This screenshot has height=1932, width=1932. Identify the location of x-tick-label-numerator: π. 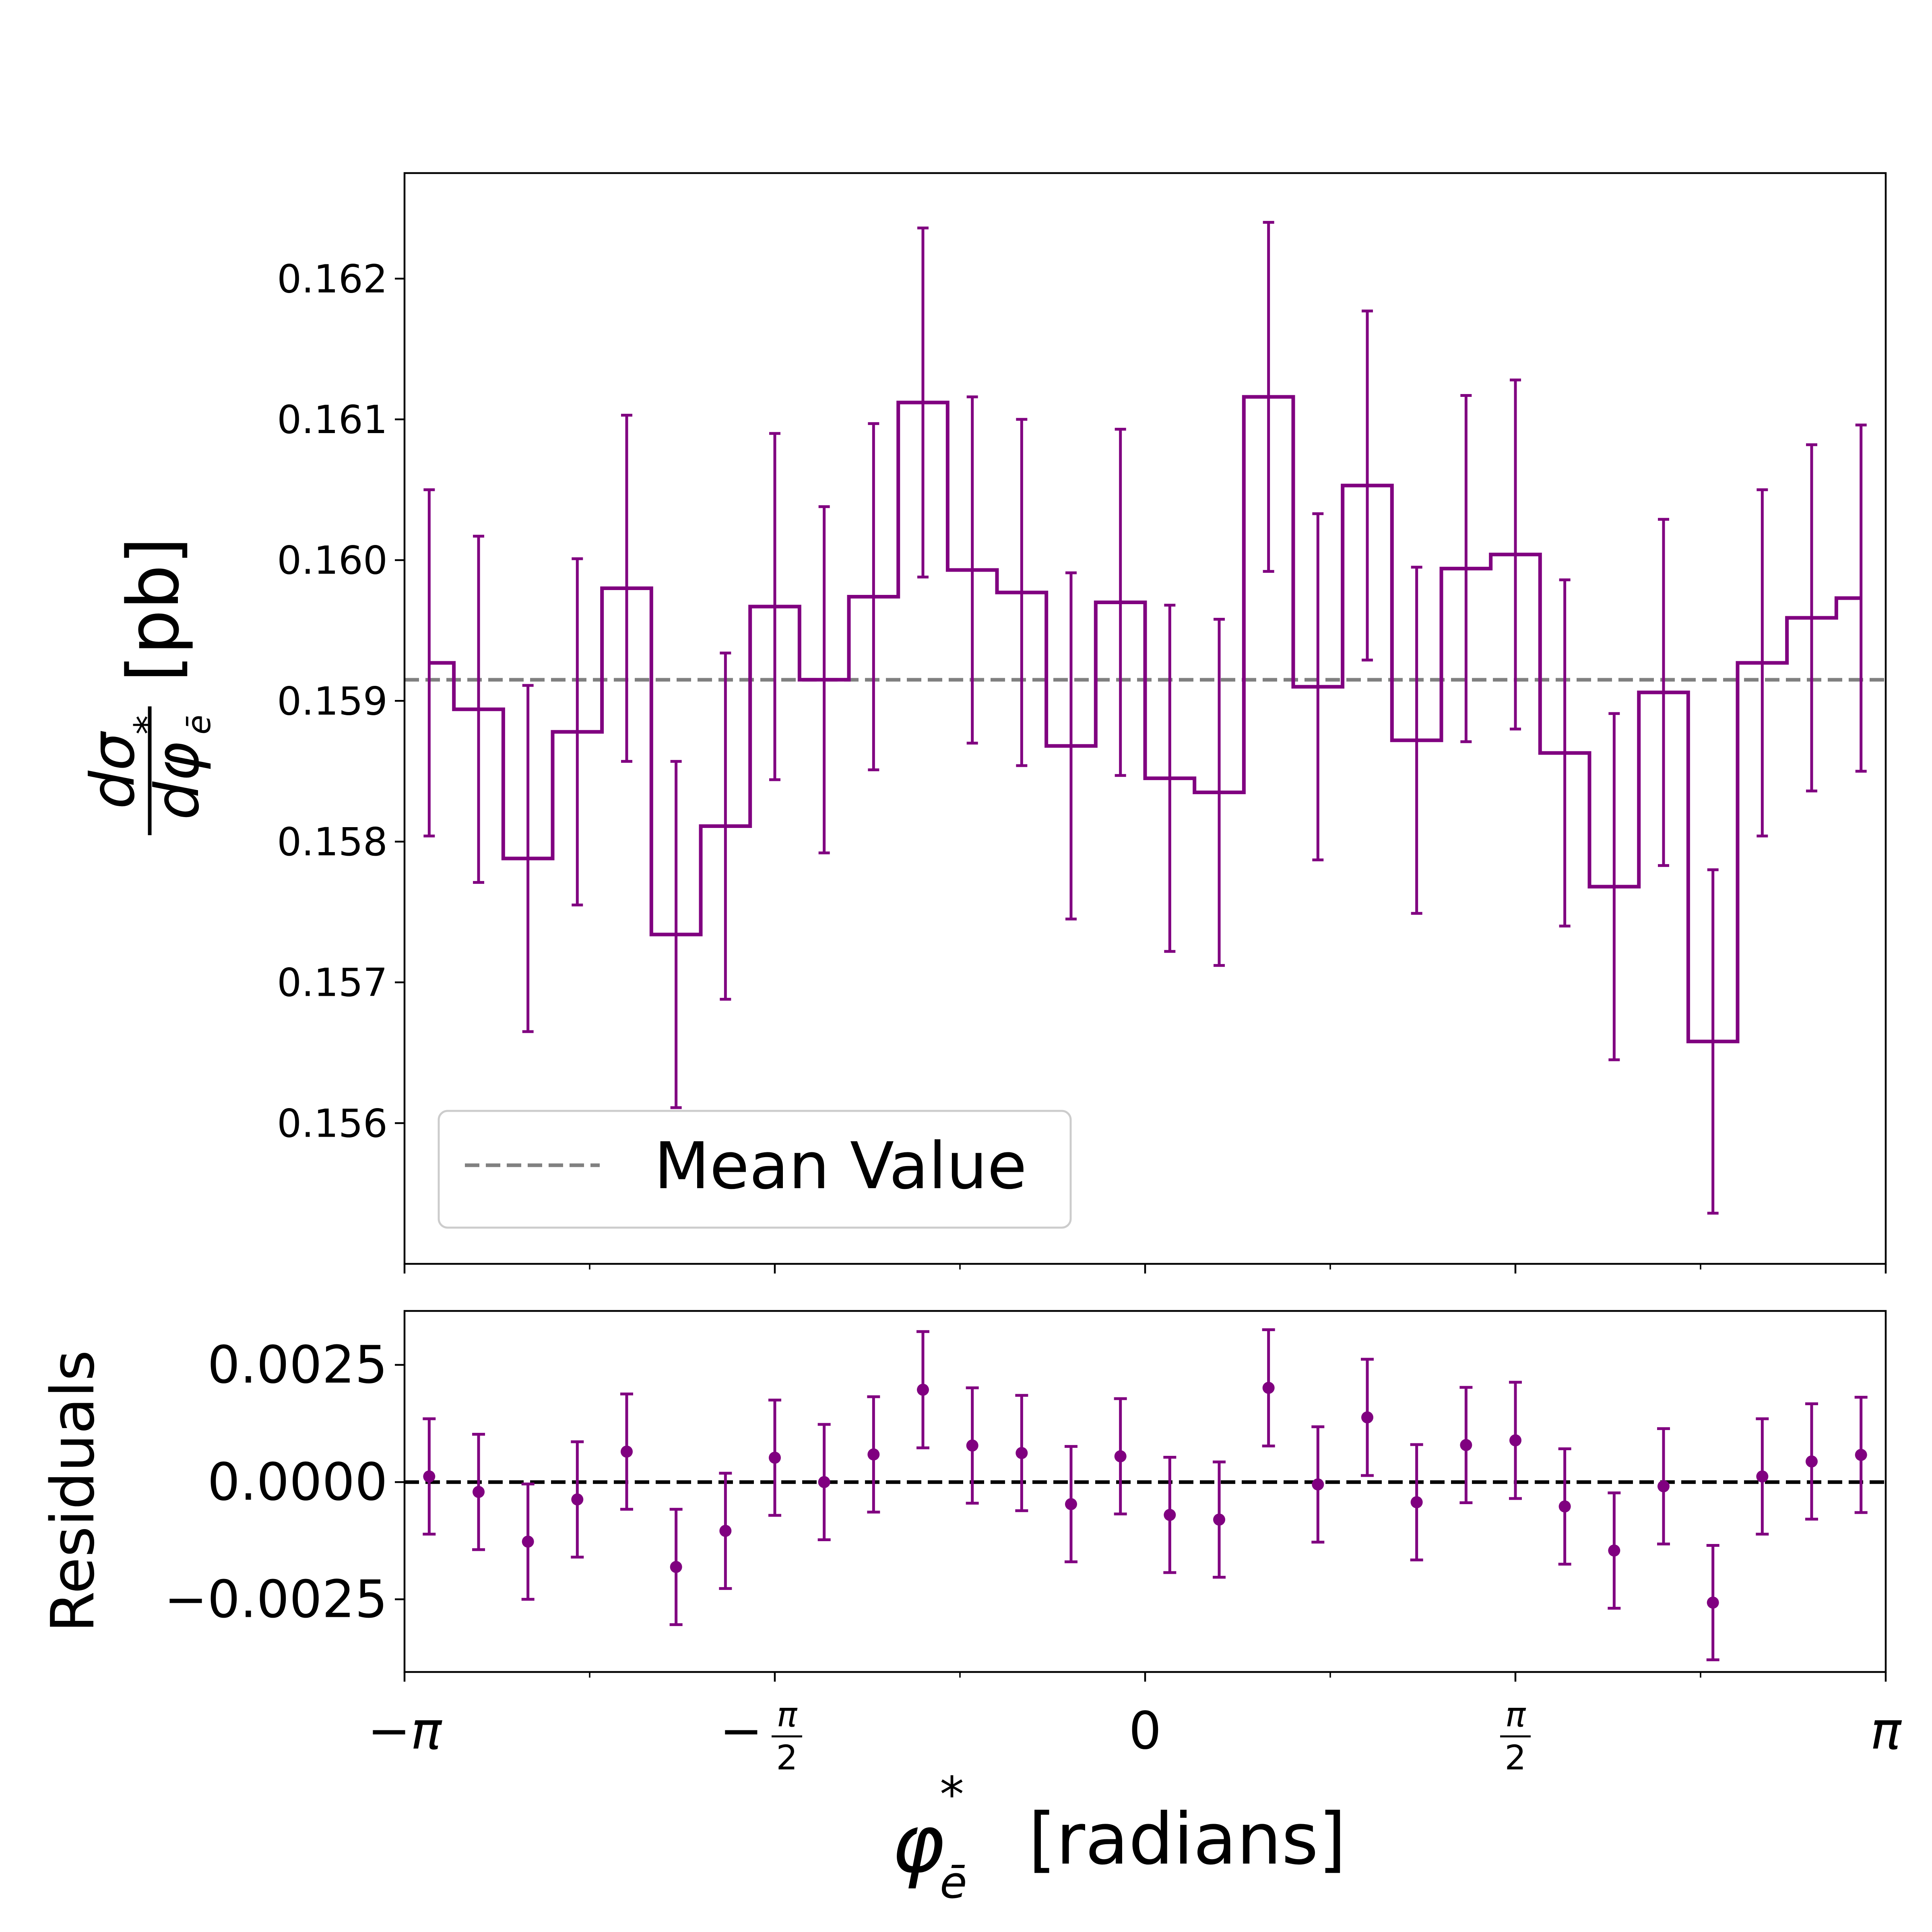
(787, 1714).